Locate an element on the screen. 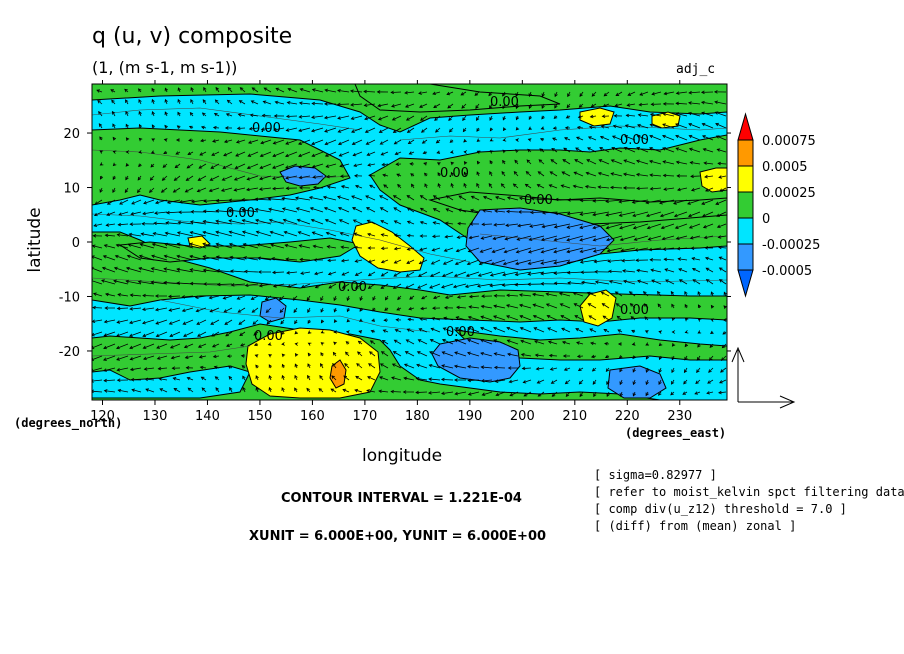 Image resolution: width=904 pixels, height=654 pixels. colorbar-label: 0.00075 is located at coordinates (789, 141).